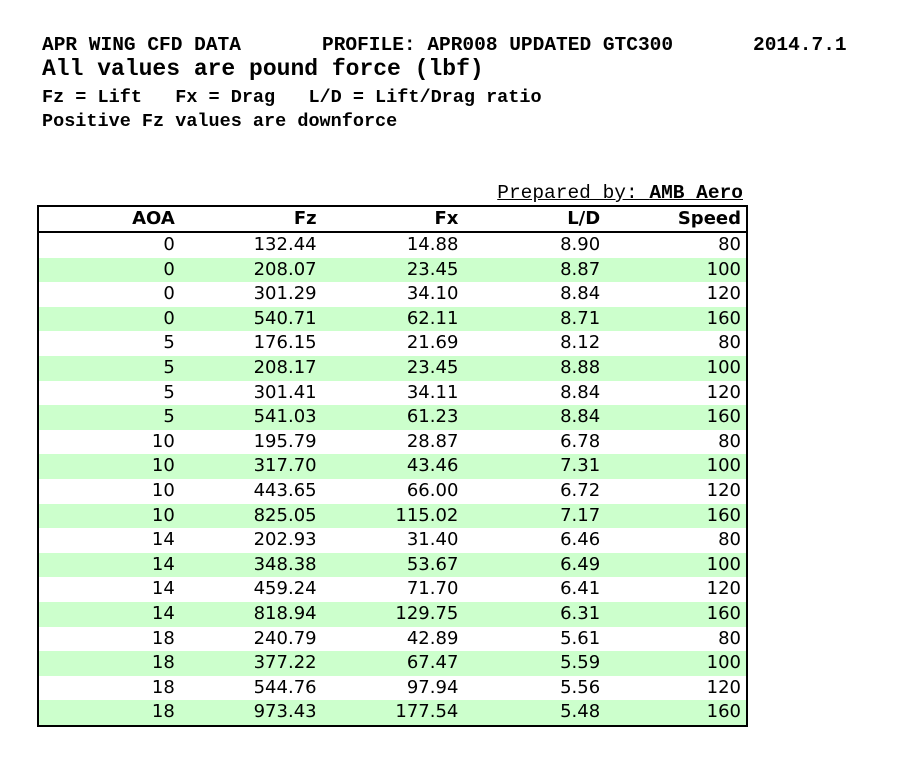 The height and width of the screenshot is (766, 910). Describe the element at coordinates (285, 663) in the screenshot. I see `table-cell: 377.22` at that location.